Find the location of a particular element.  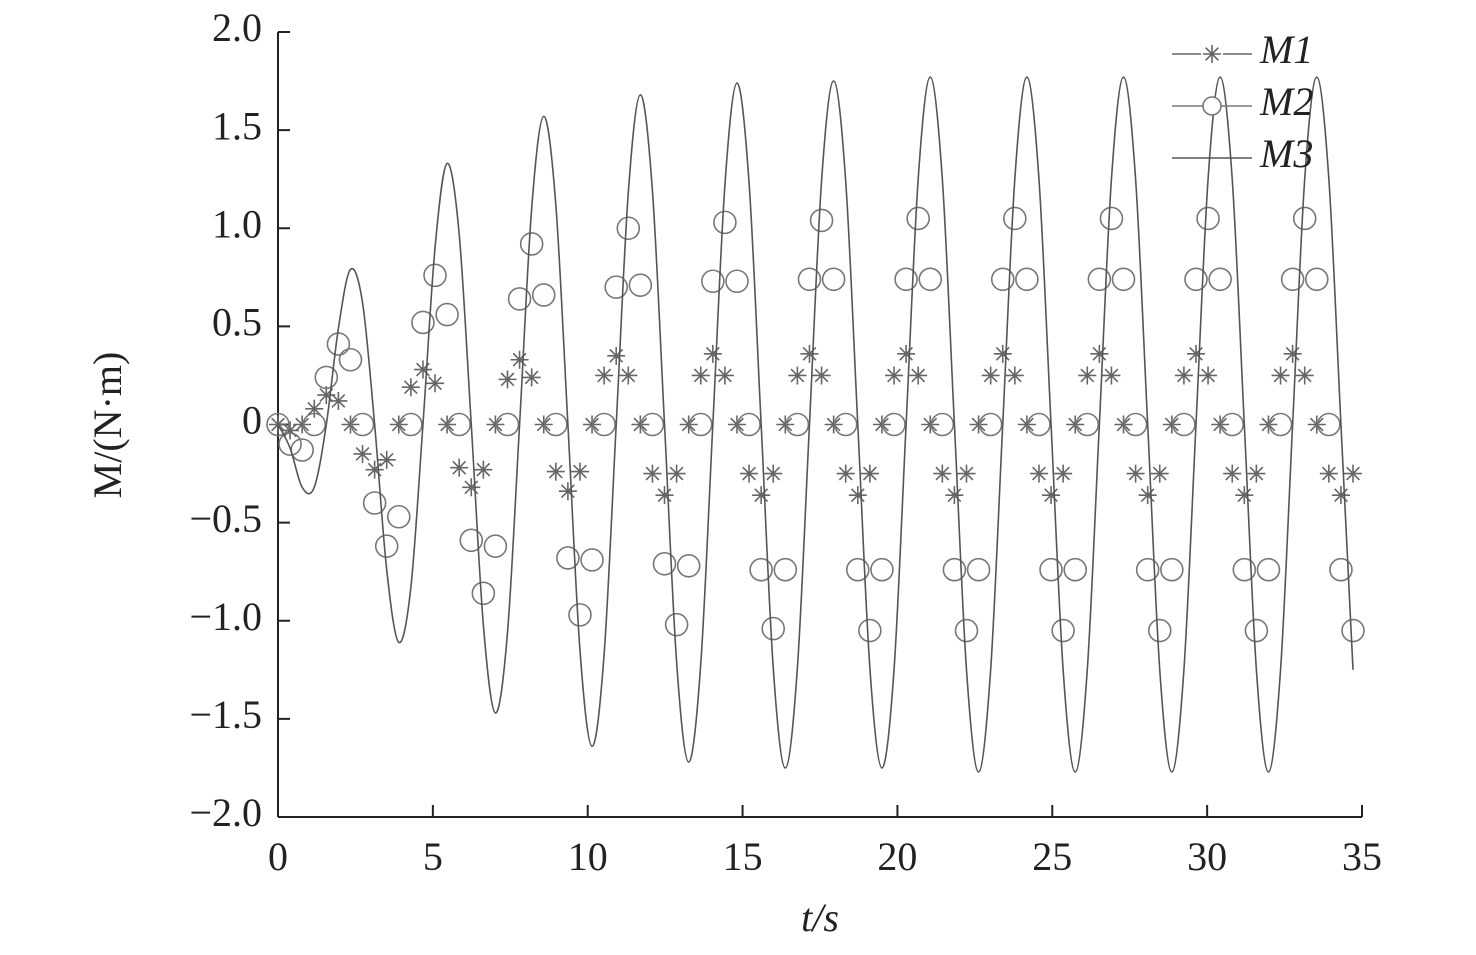

x-tick-label: 20 is located at coordinates (897, 856).